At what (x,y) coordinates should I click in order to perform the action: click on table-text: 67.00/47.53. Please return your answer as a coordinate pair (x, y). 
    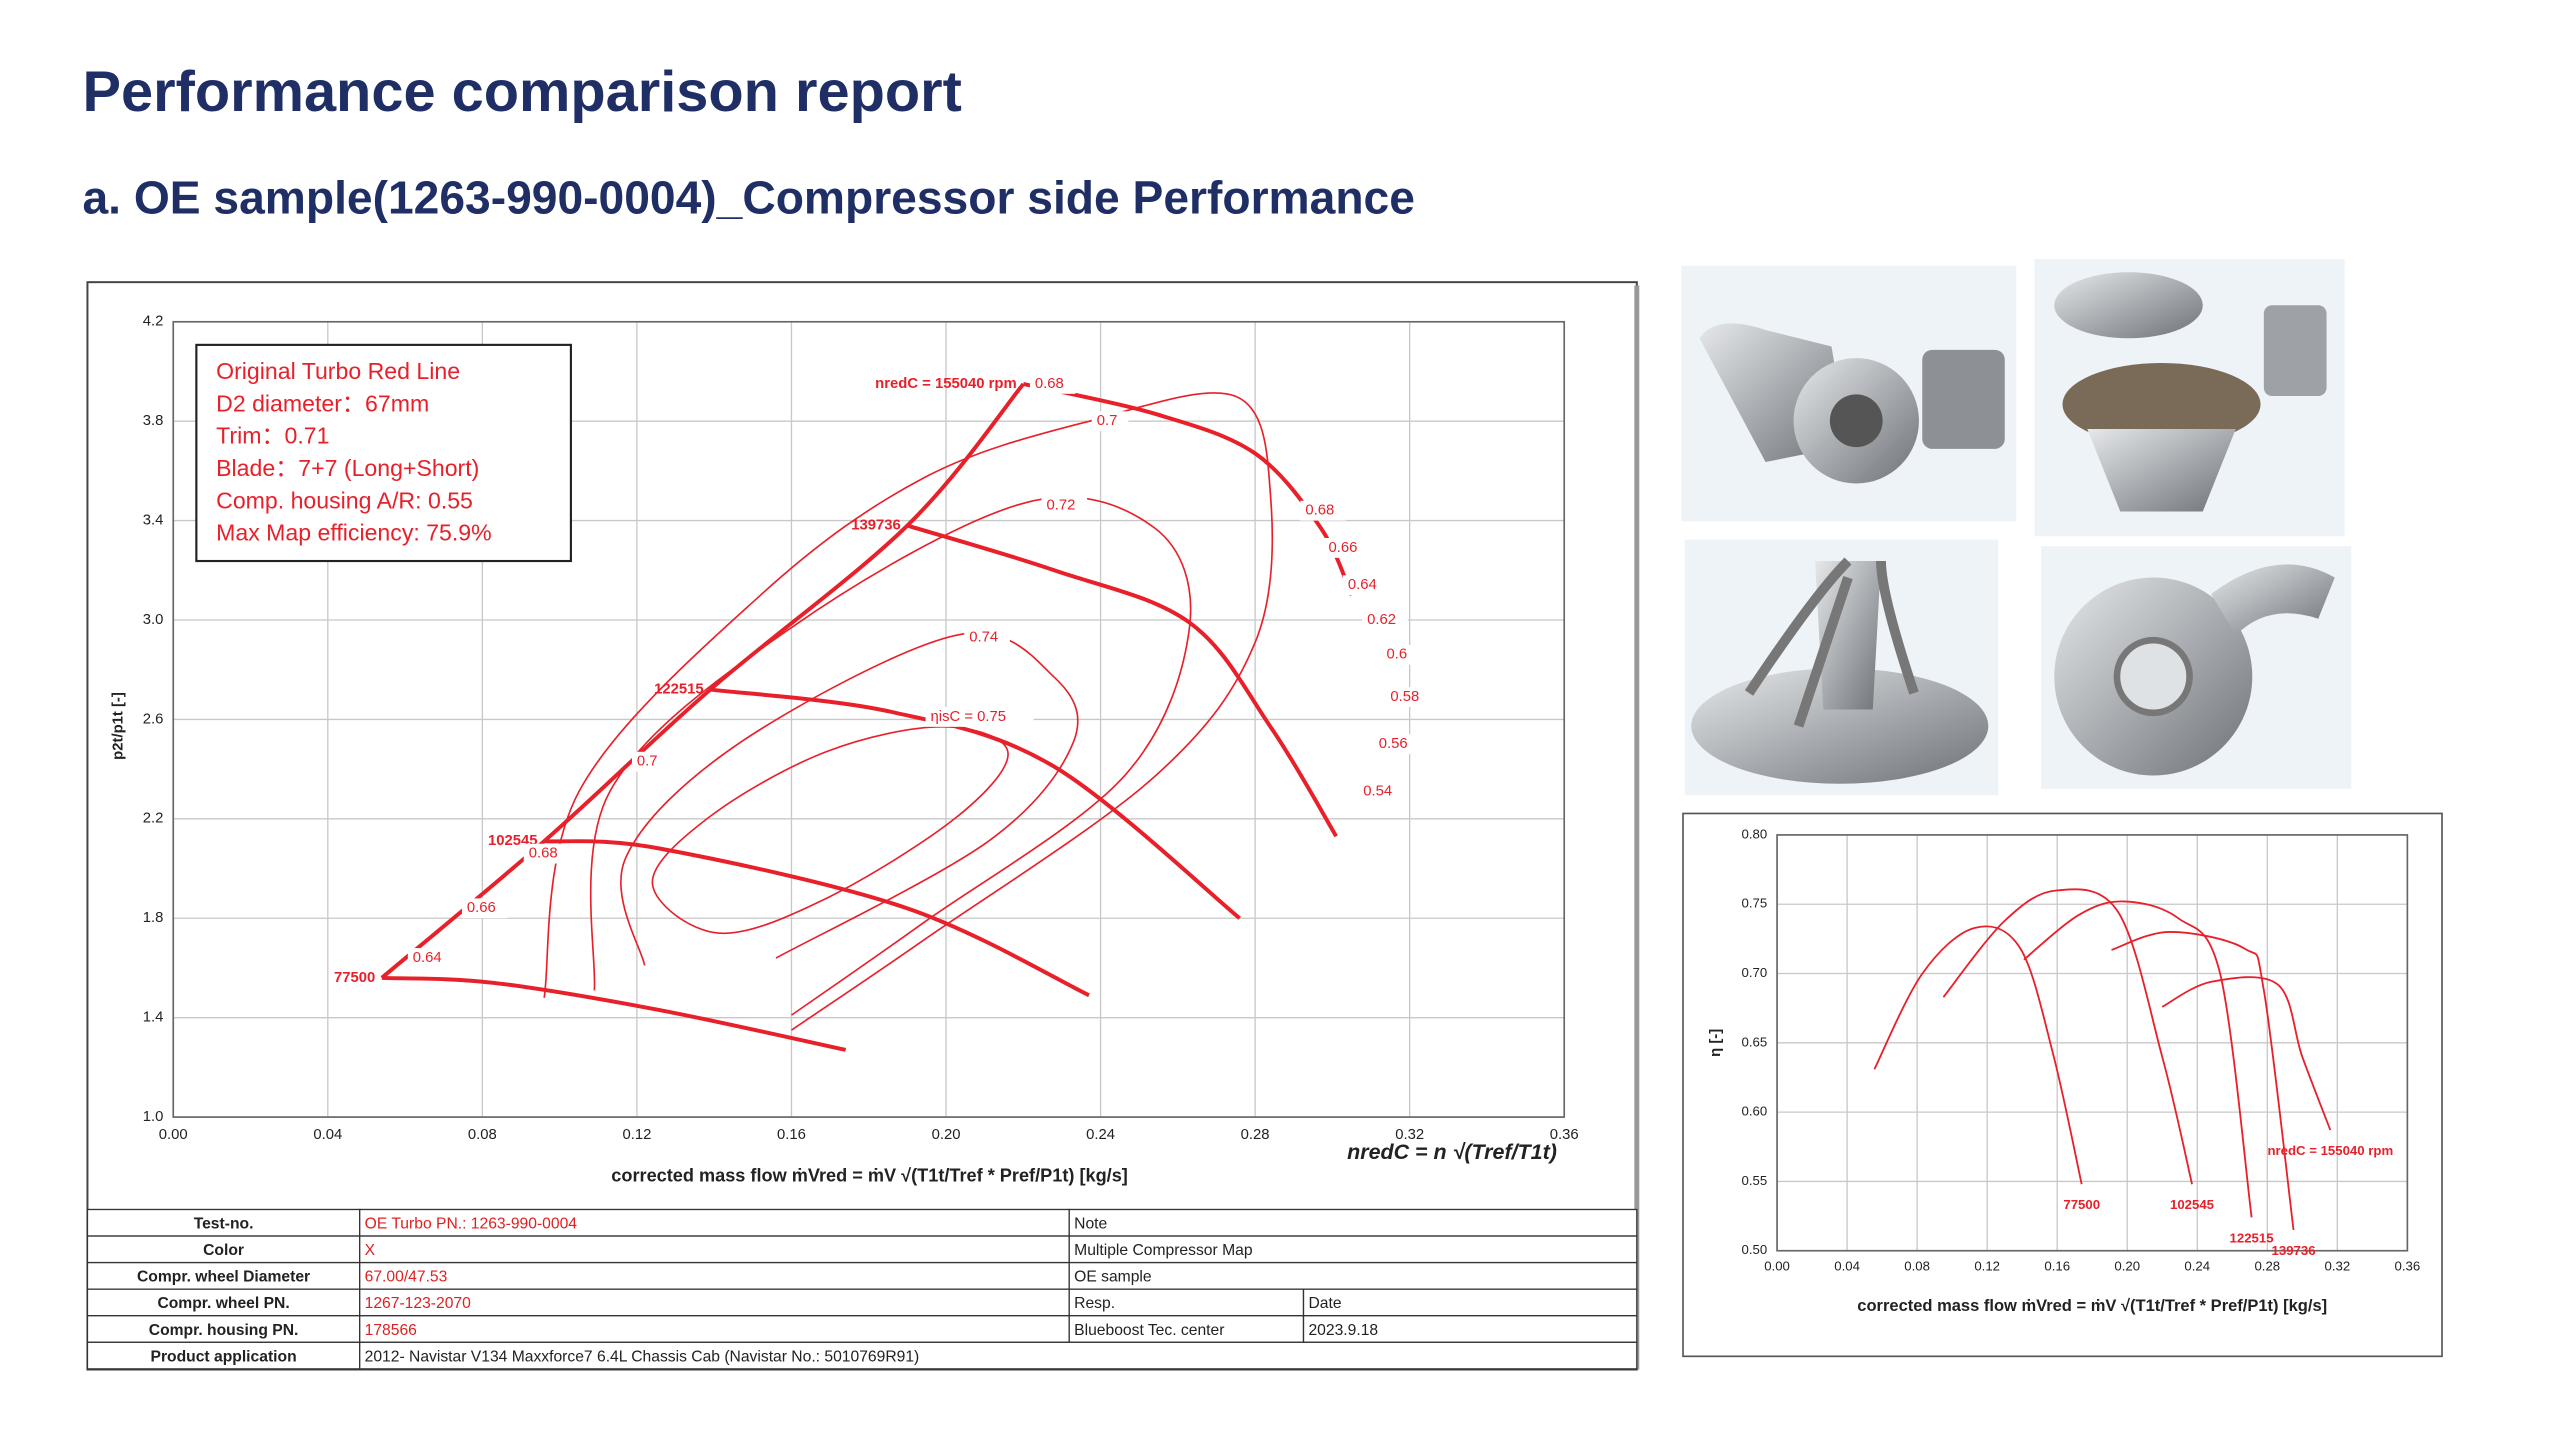
    Looking at the image, I should click on (406, 1277).